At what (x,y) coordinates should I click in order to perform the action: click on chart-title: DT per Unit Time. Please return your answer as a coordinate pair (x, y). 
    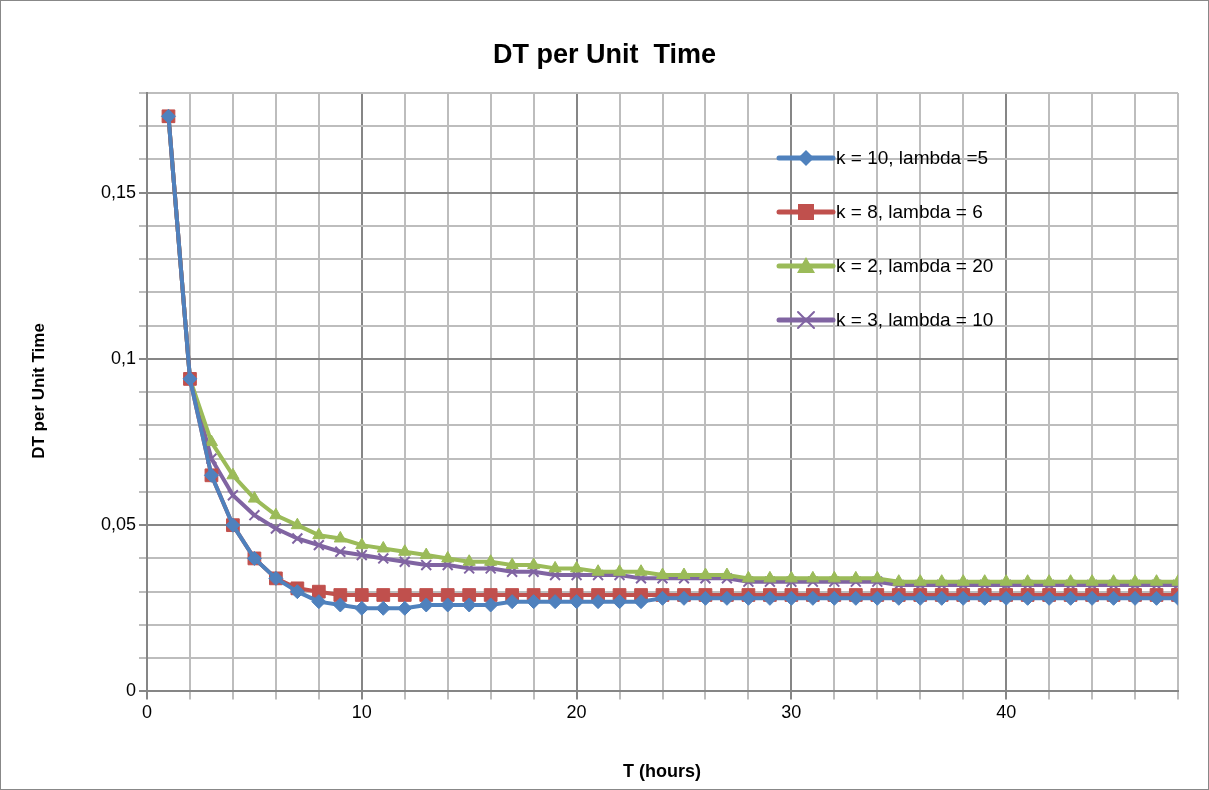
    Looking at the image, I should click on (604, 54).